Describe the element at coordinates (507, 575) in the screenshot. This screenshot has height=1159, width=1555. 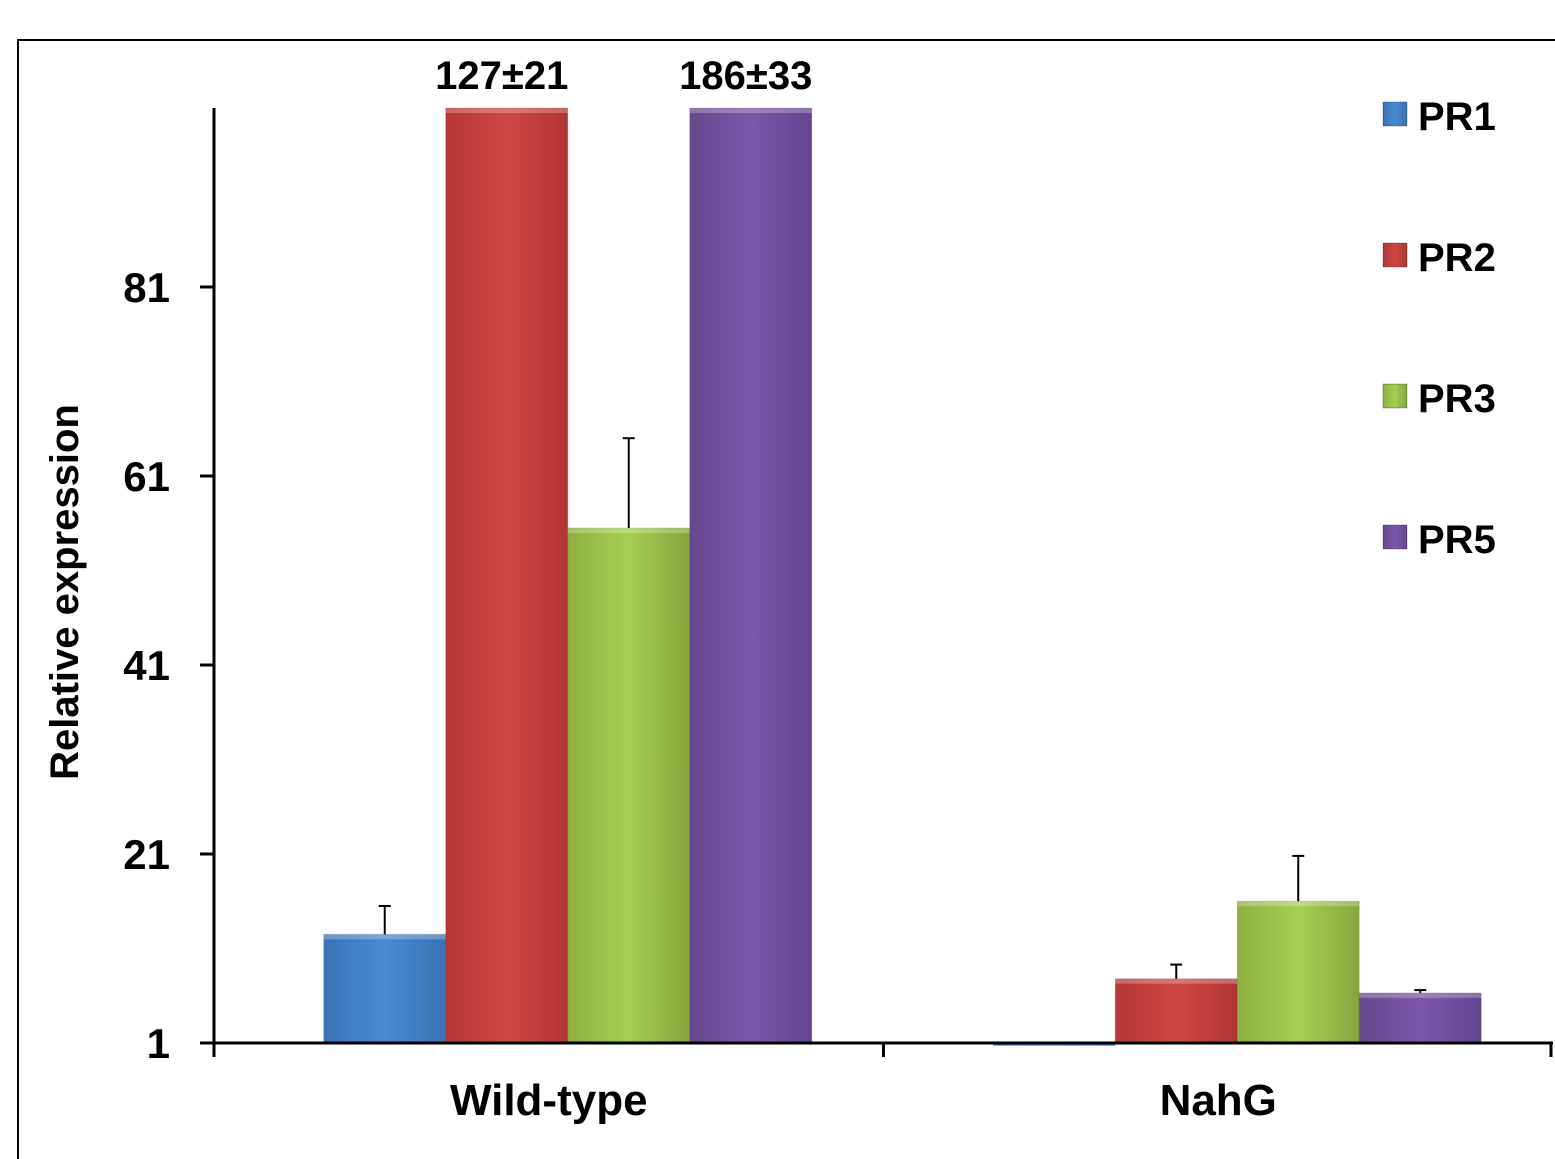
I see `bar-pr2-wild-type` at that location.